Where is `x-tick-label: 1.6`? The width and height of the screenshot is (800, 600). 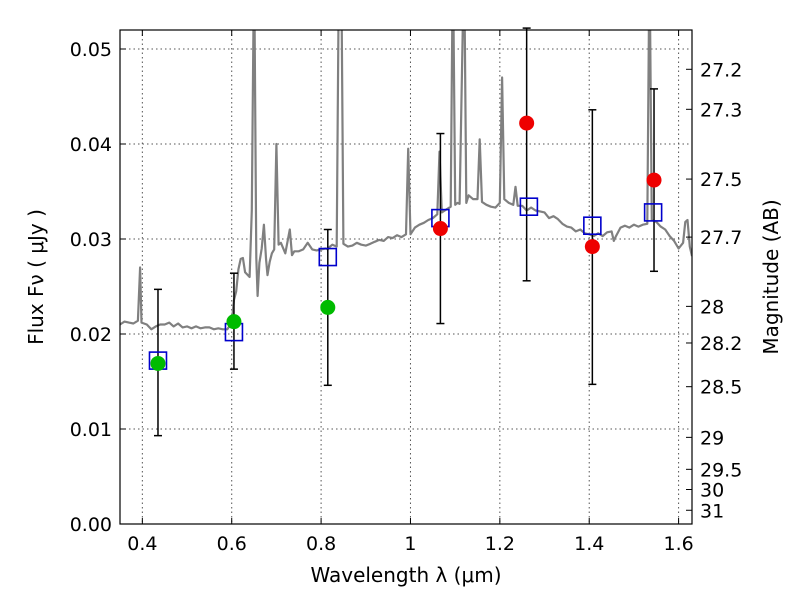
x-tick-label: 1.6 is located at coordinates (678, 544).